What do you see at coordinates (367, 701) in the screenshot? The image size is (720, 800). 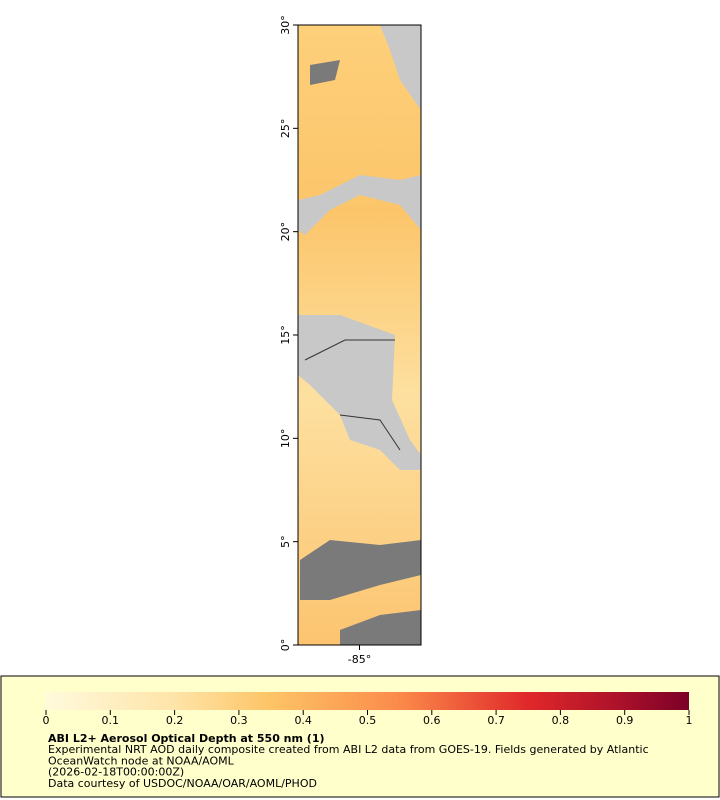 I see `colorbar` at bounding box center [367, 701].